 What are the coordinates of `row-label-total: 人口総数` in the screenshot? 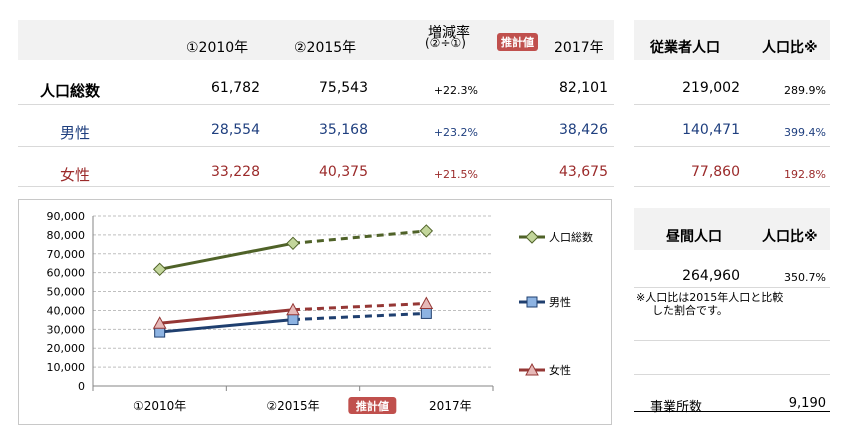 It's located at (70, 91).